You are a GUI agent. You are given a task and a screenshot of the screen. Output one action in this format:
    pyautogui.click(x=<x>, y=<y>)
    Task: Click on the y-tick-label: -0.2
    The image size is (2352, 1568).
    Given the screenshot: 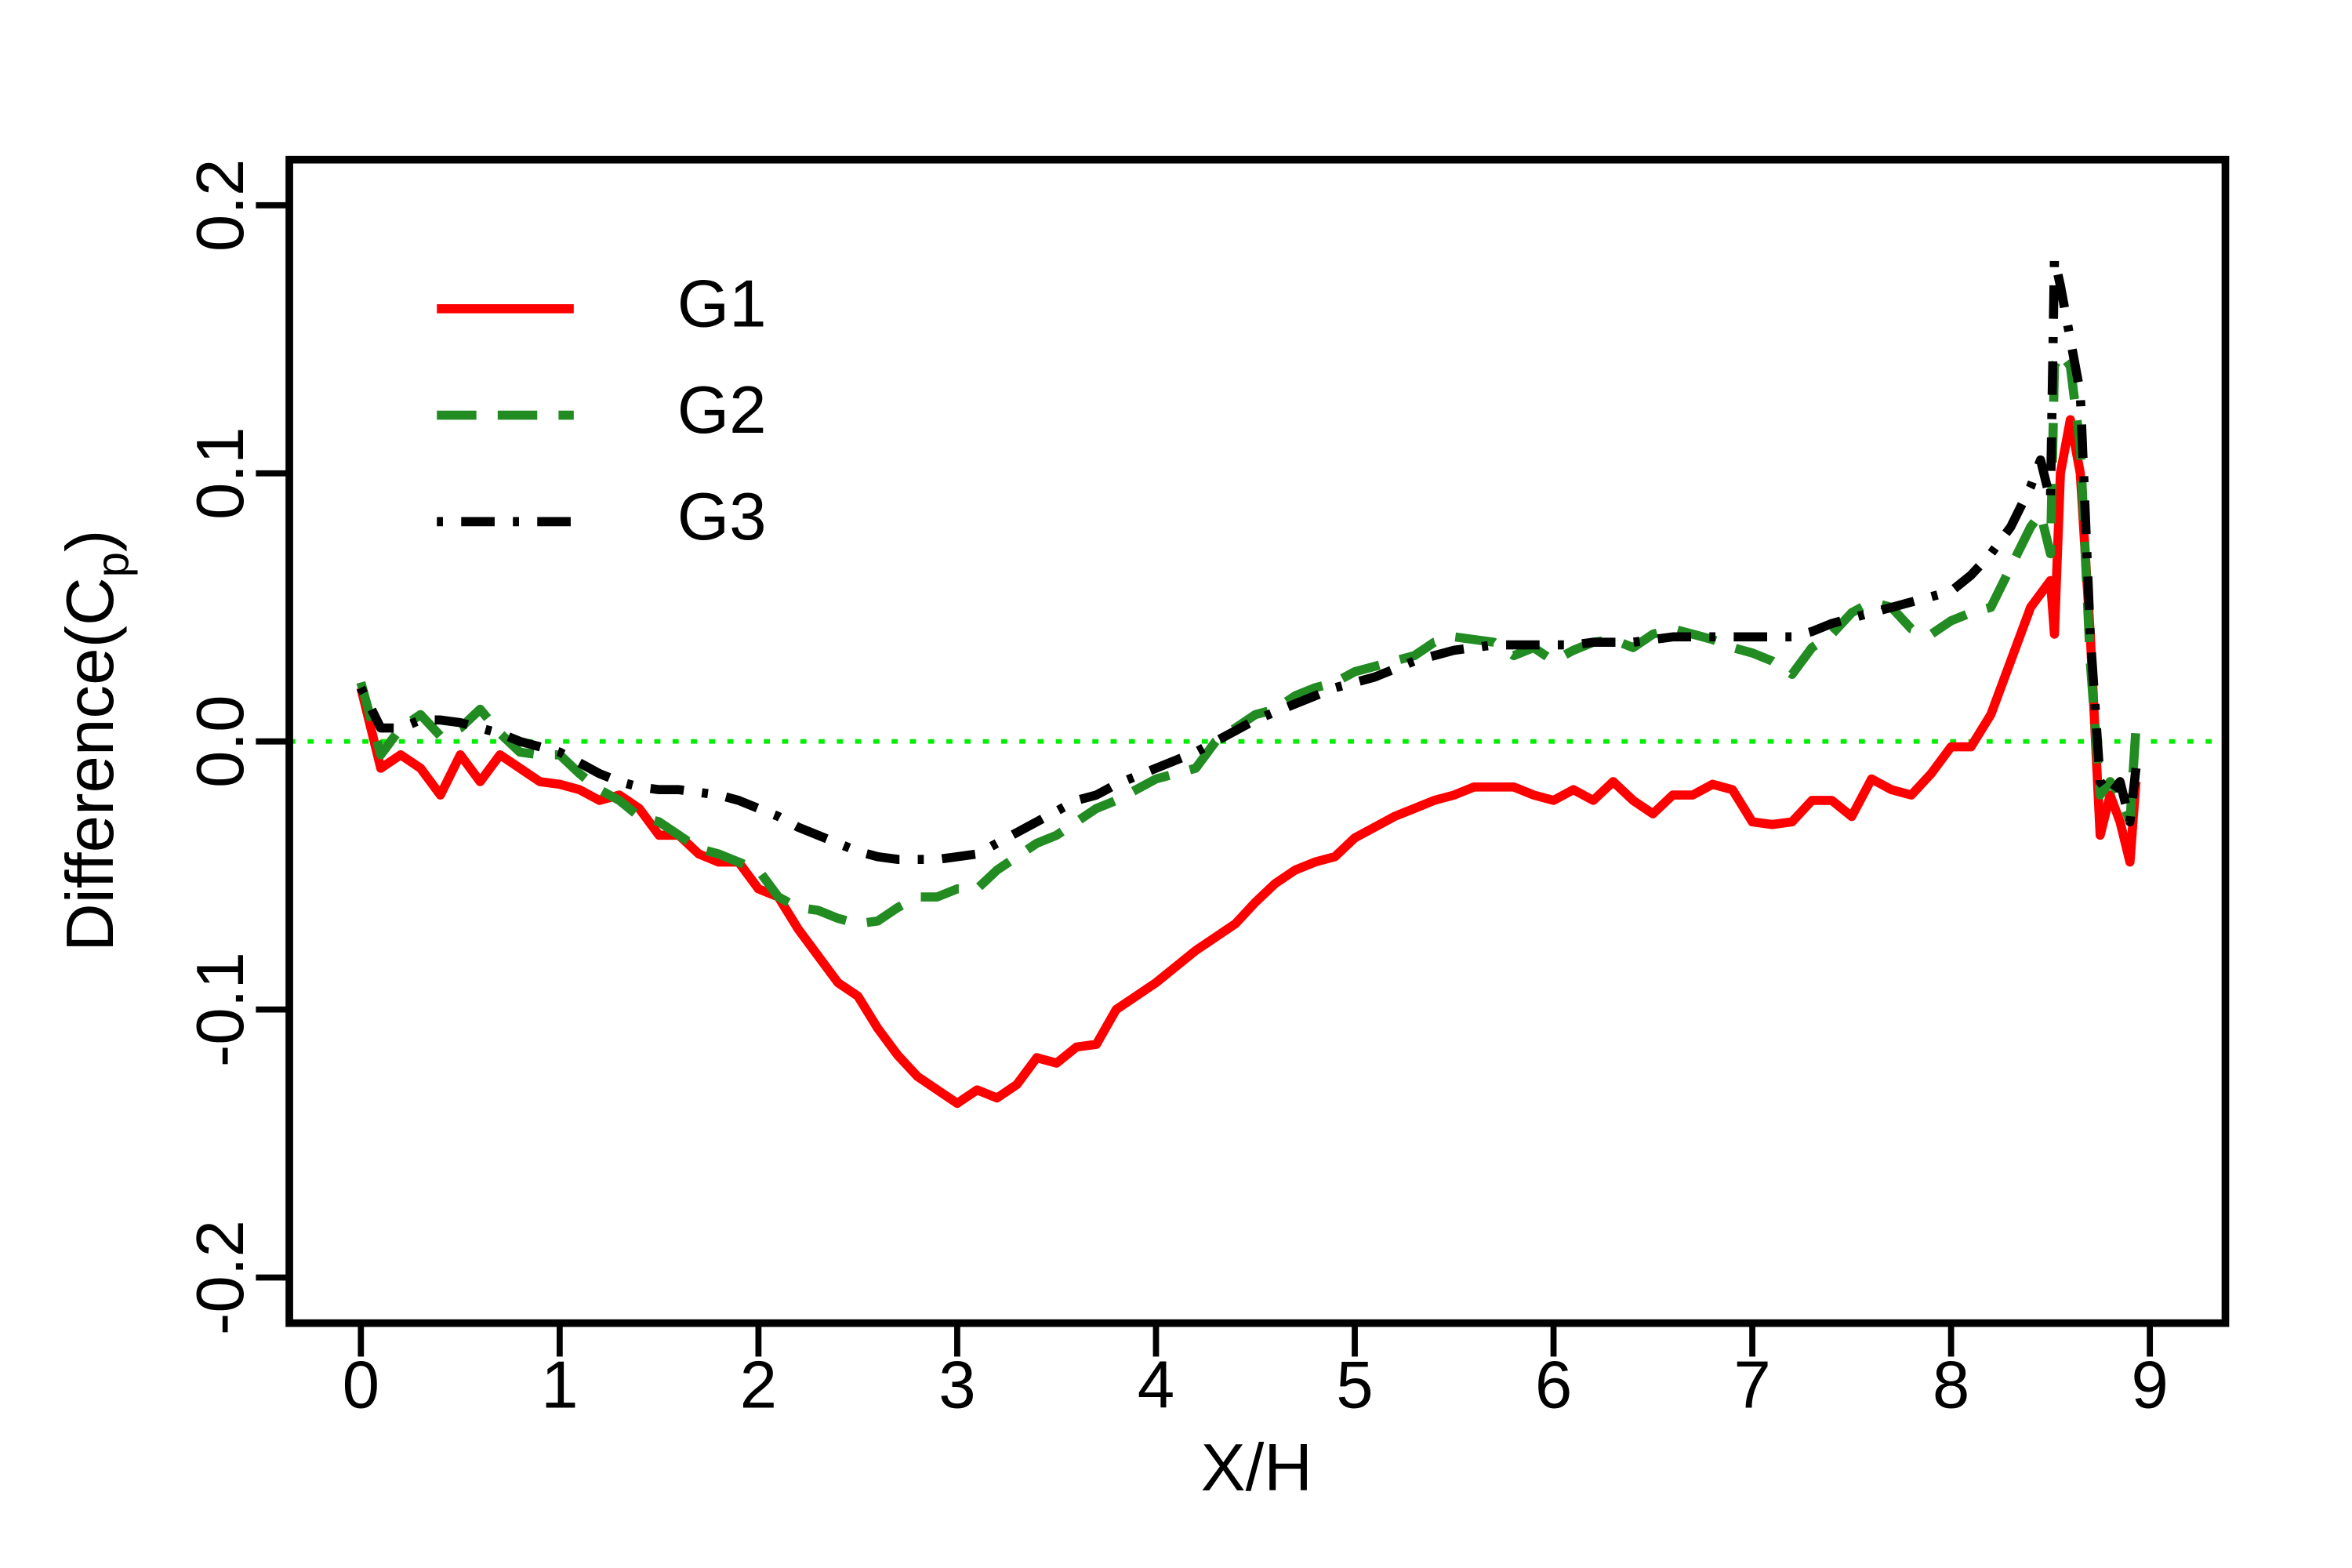 What is the action you would take?
    pyautogui.click(x=220, y=1277)
    